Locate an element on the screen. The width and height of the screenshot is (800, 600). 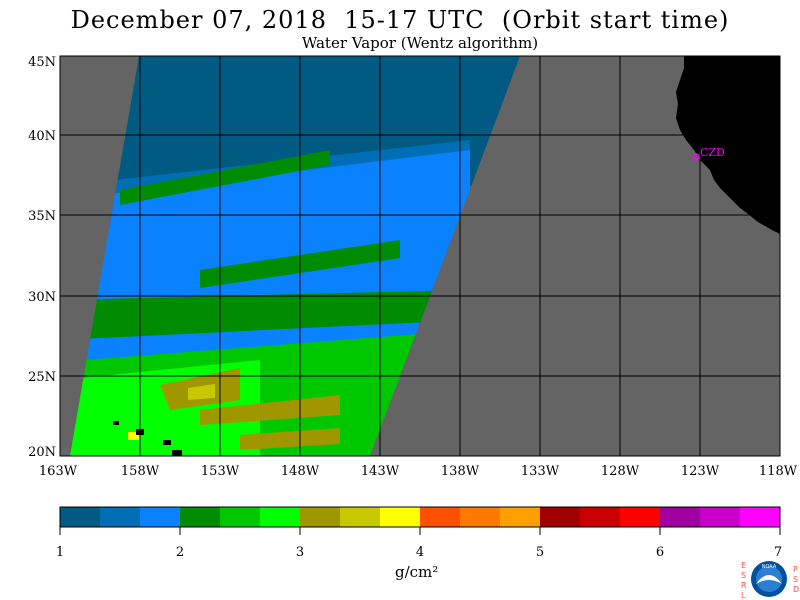
lat-label-35n: 35N is located at coordinates (42, 216).